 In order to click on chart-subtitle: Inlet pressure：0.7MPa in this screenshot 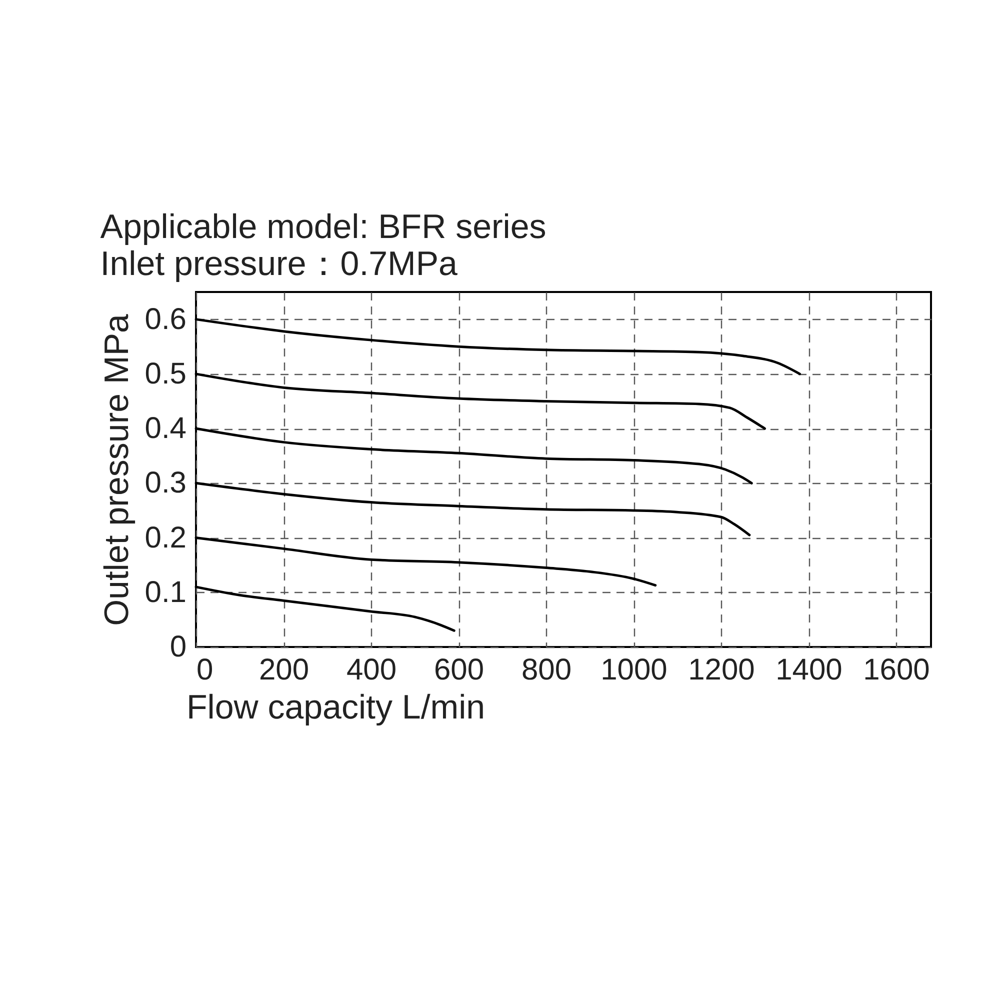, I will do `click(279, 263)`.